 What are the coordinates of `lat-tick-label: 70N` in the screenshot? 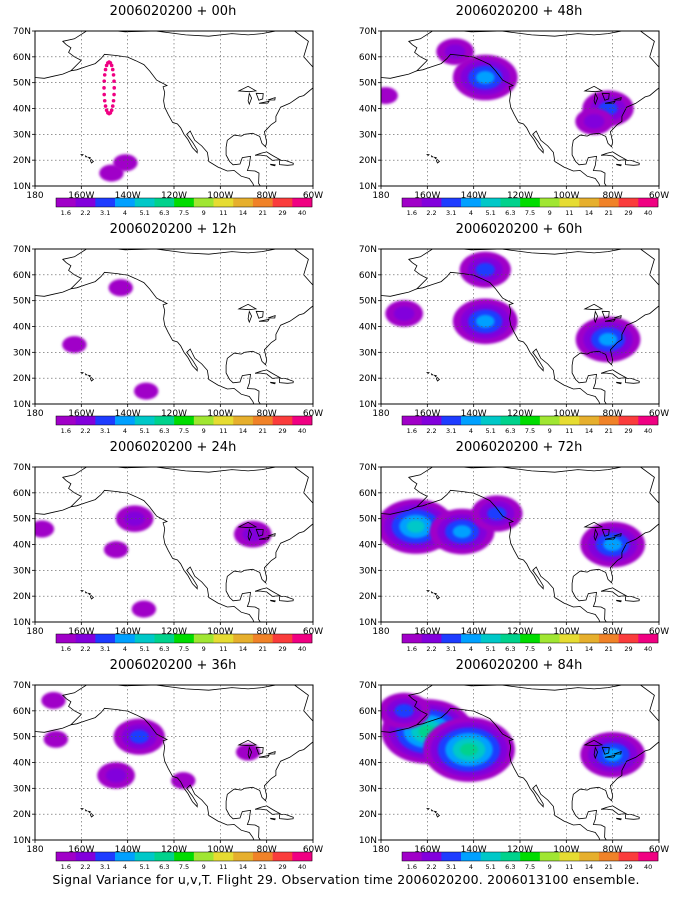 It's located at (22, 250).